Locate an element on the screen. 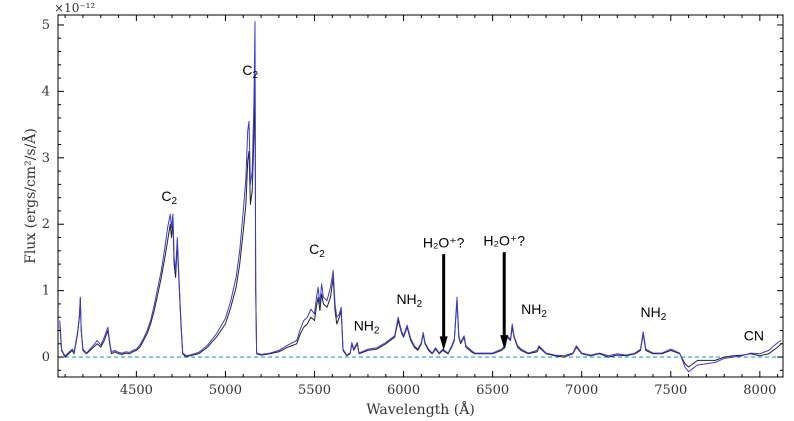 The image size is (794, 421). x-tick-label: 6500 is located at coordinates (492, 390).